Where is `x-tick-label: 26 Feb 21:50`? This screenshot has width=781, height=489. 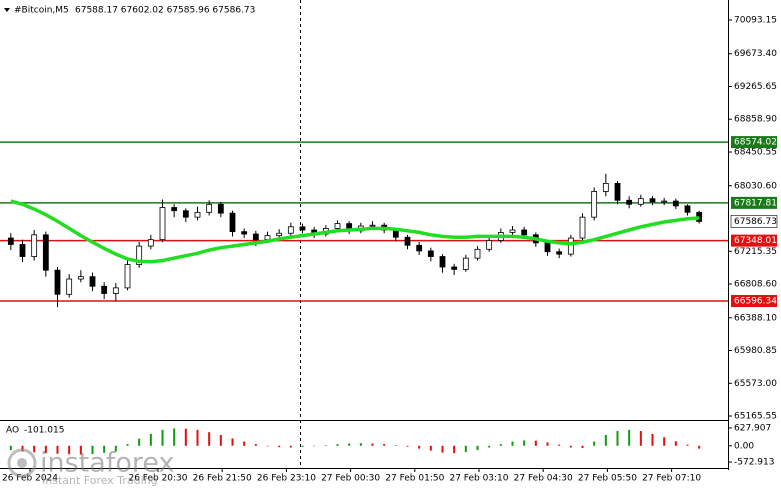 x-tick-label: 26 Feb 21:50 is located at coordinates (222, 479).